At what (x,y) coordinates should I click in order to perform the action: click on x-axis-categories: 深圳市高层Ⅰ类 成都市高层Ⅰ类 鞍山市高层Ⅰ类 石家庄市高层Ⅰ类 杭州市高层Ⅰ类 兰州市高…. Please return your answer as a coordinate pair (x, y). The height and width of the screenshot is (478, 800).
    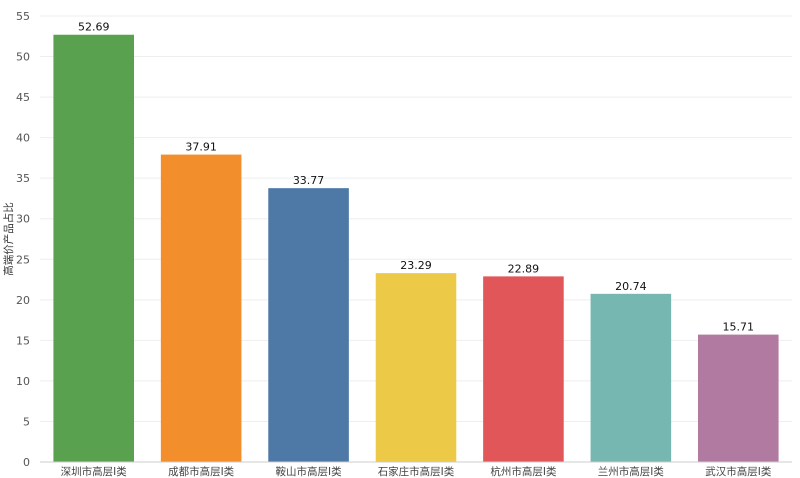
    Looking at the image, I should click on (416, 471).